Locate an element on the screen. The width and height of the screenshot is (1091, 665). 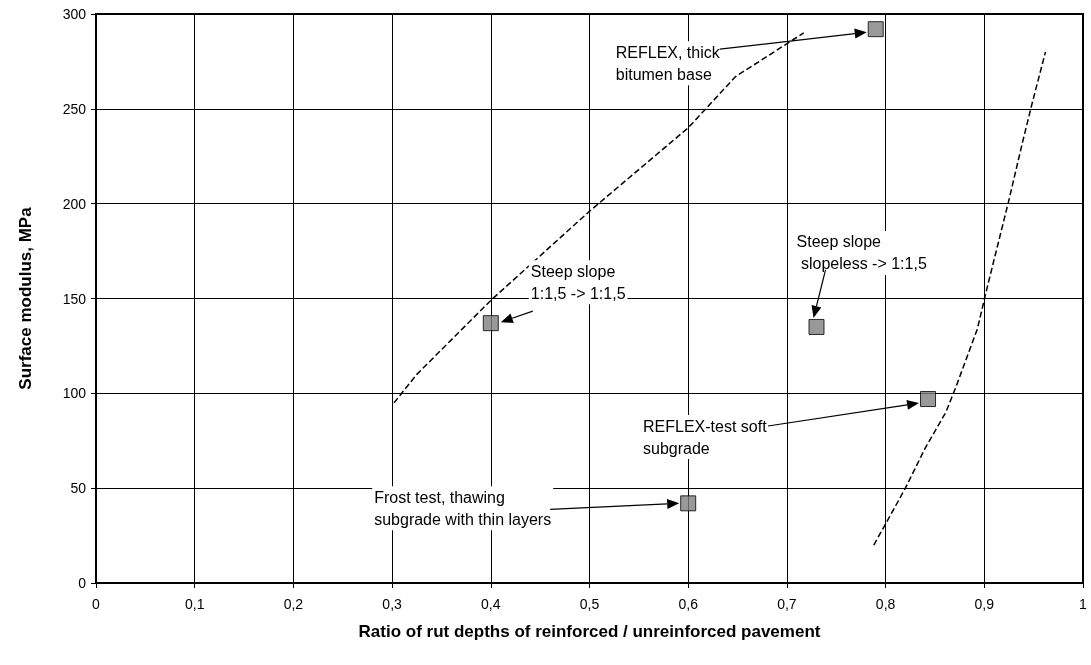
y-axis-title: Surface modulus, MPa is located at coordinates (25, 298).